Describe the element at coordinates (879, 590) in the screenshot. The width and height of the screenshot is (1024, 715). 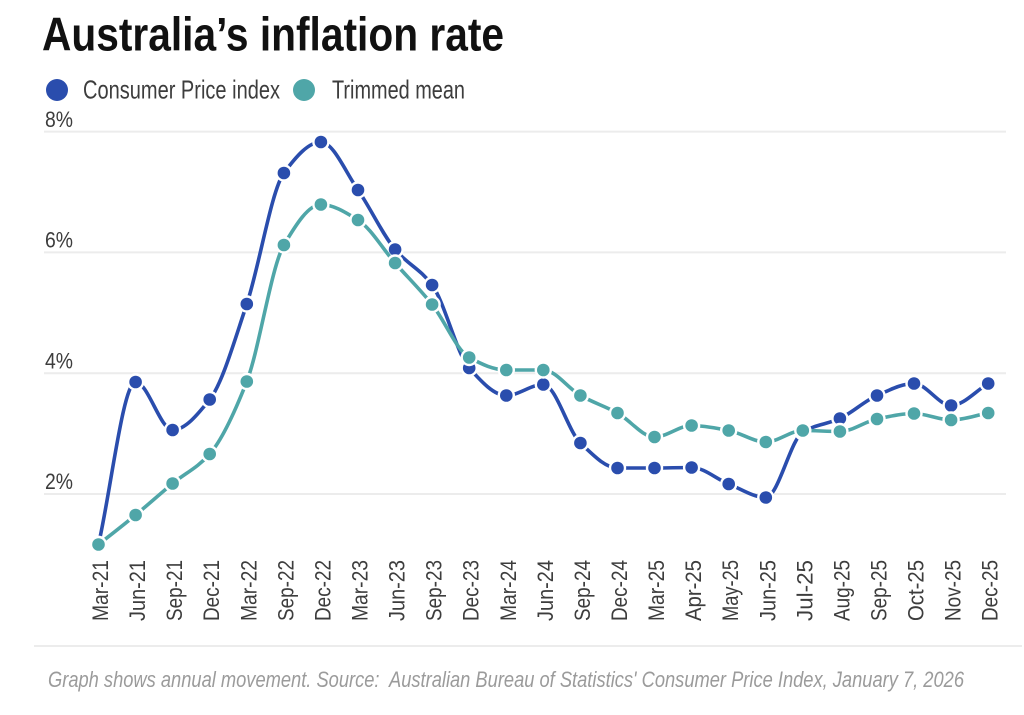
I see `svg-text: Sep-25` at that location.